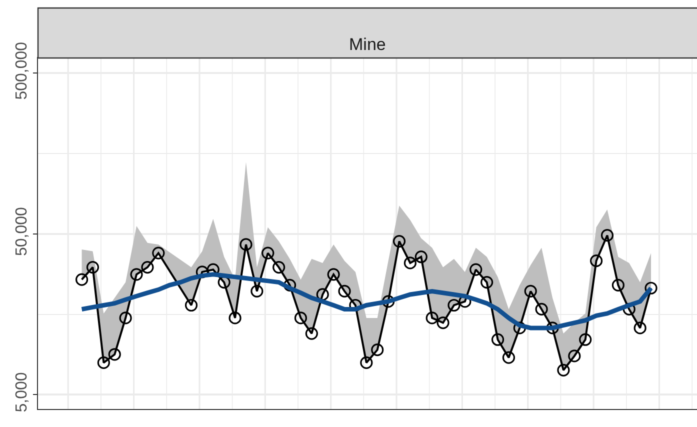 Image resolution: width=697 pixels, height=427 pixels. Describe the element at coordinates (22, 392) in the screenshot. I see `y-tick-label: 5,000` at that location.